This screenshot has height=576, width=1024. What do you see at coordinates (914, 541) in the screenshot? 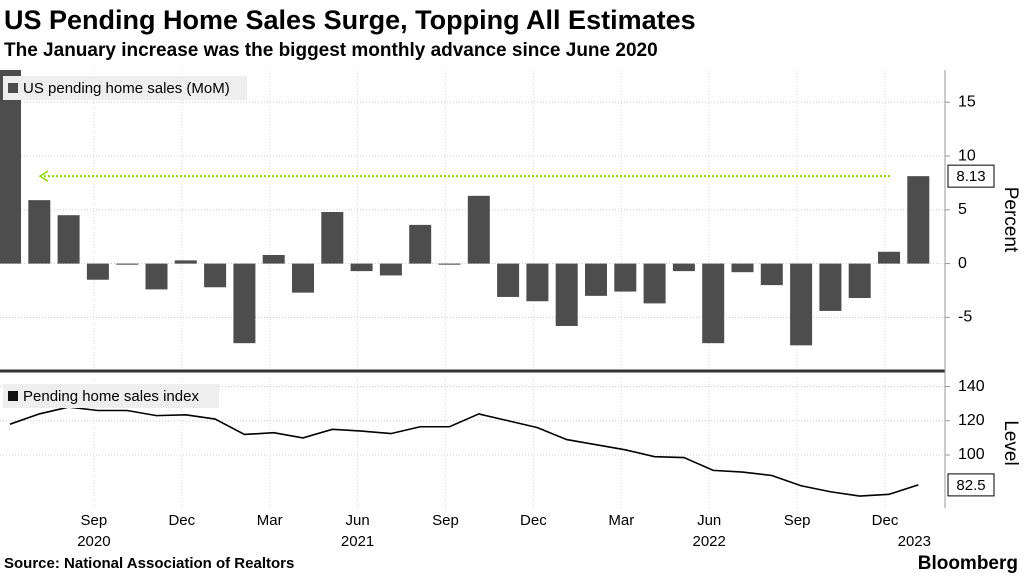
I see `x-year-label: 2023` at bounding box center [914, 541].